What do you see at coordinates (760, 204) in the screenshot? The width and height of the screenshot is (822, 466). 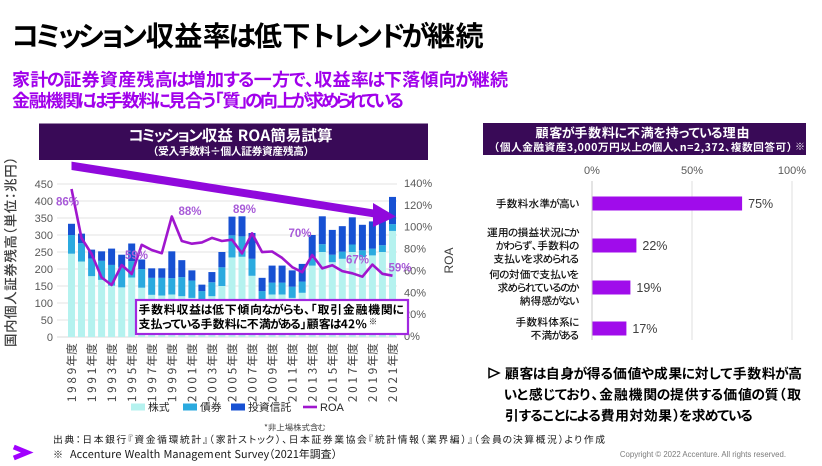 I see `svg-text: 75%` at bounding box center [760, 204].